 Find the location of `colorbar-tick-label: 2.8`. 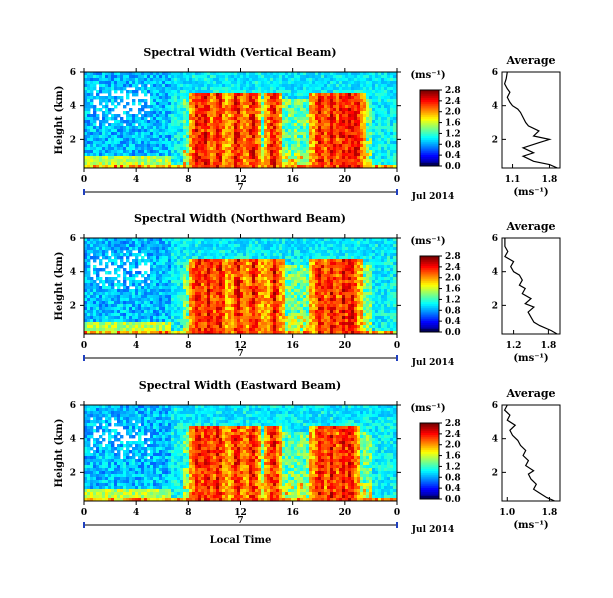

colorbar-tick-label: 2.8 is located at coordinates (453, 424).